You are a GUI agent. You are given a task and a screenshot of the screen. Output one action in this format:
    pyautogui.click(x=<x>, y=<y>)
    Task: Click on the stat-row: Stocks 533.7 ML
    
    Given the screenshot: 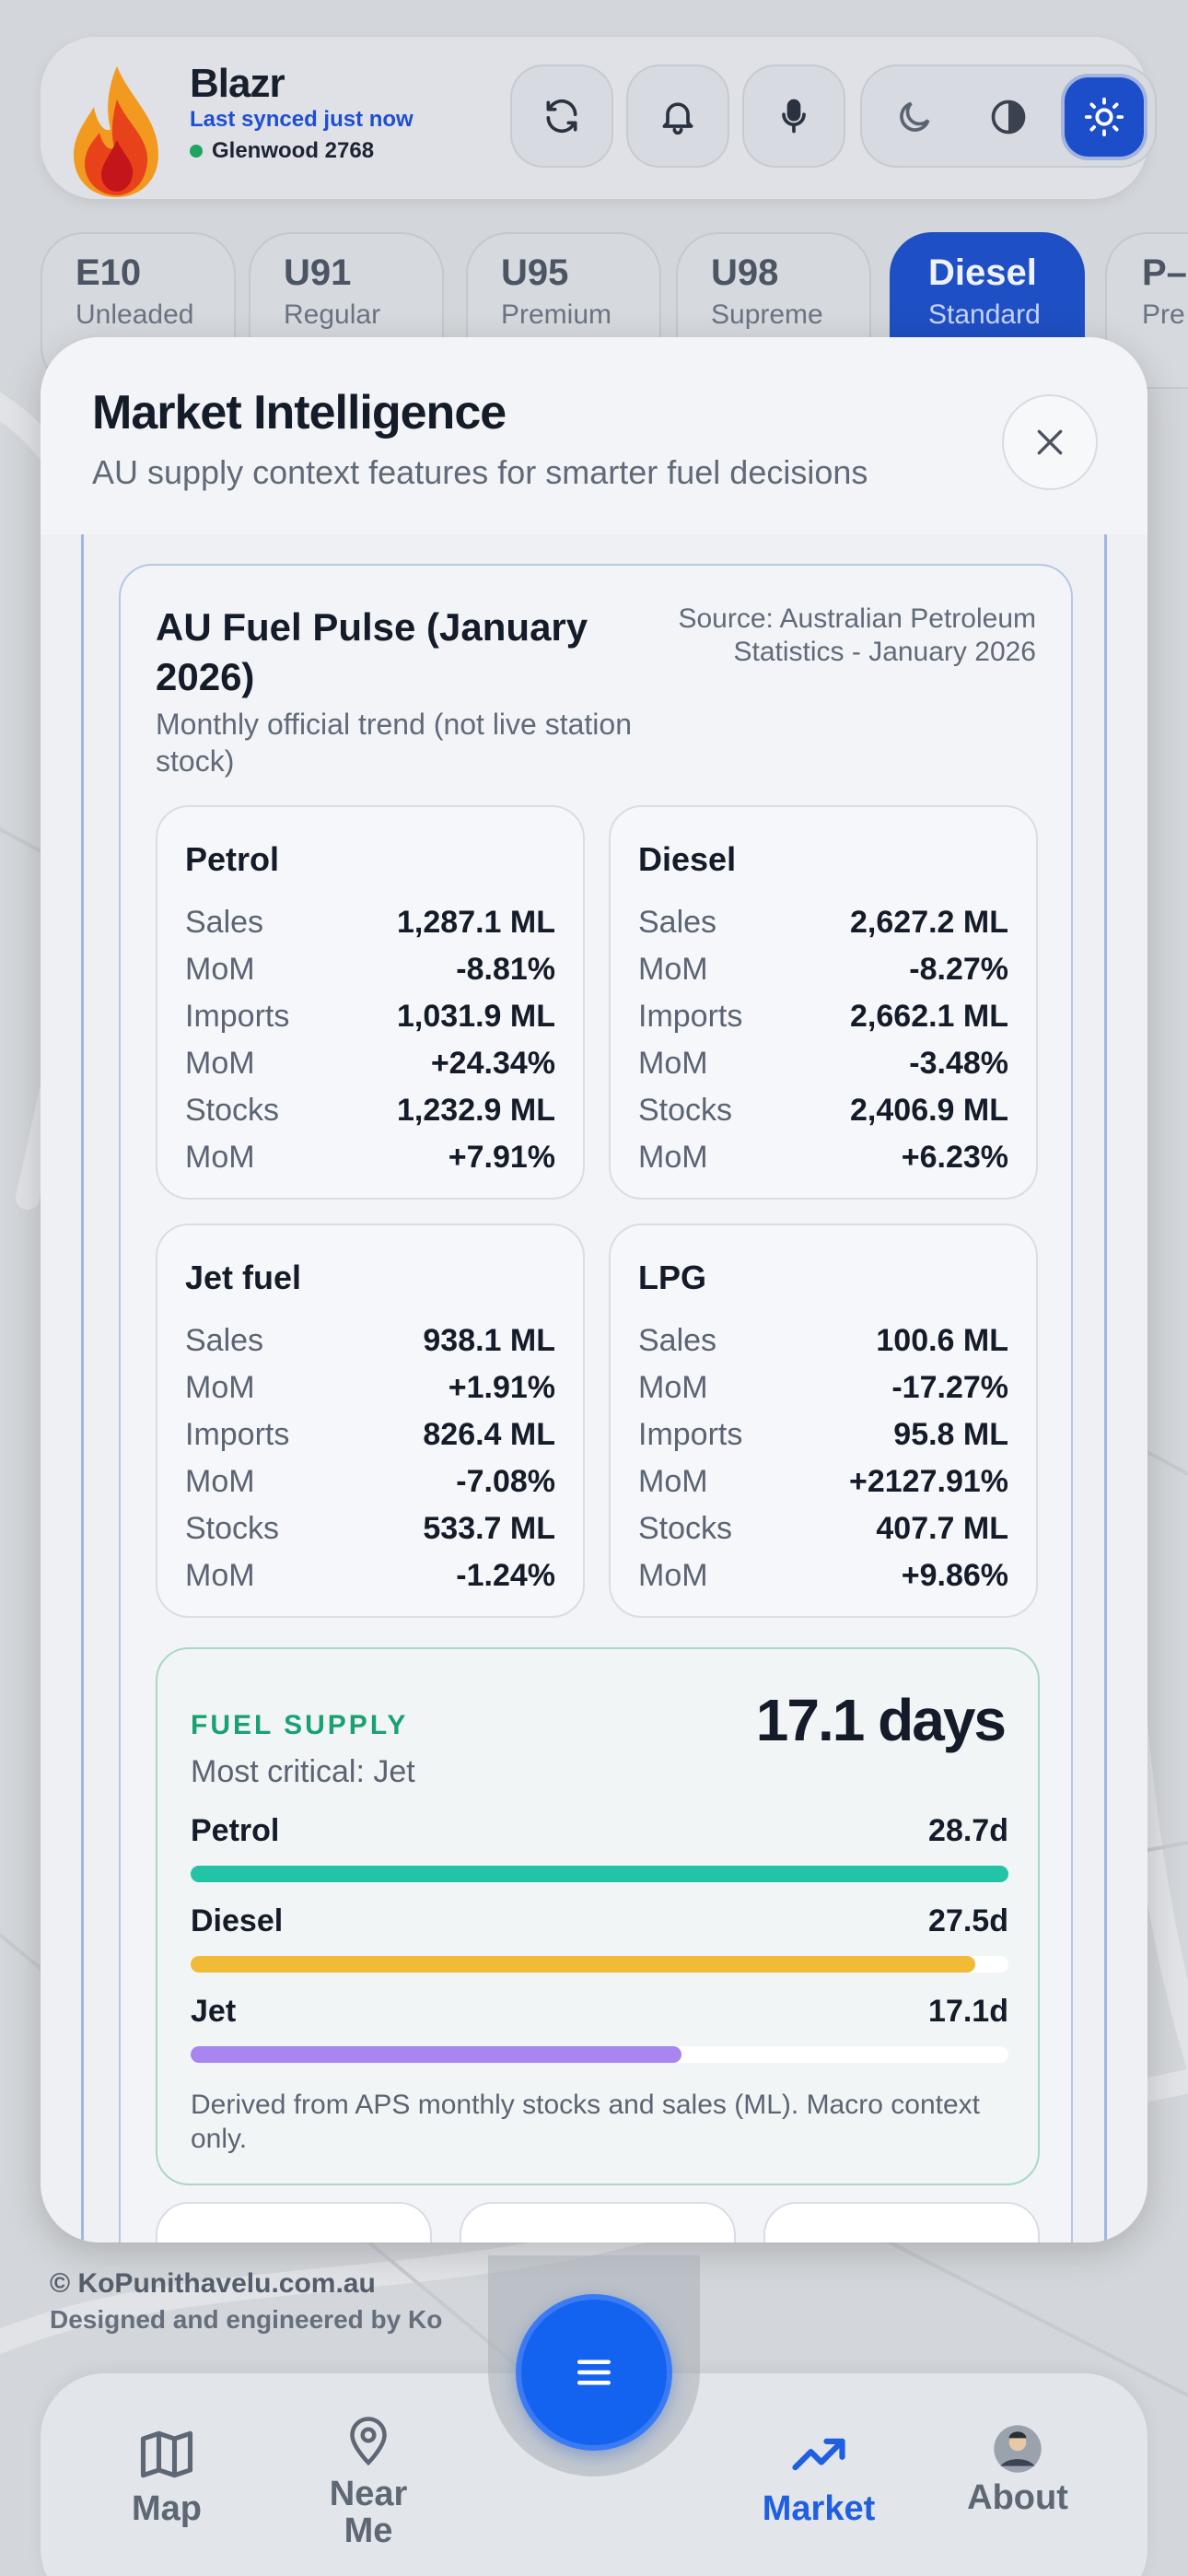 What is the action you would take?
    pyautogui.click(x=370, y=1528)
    